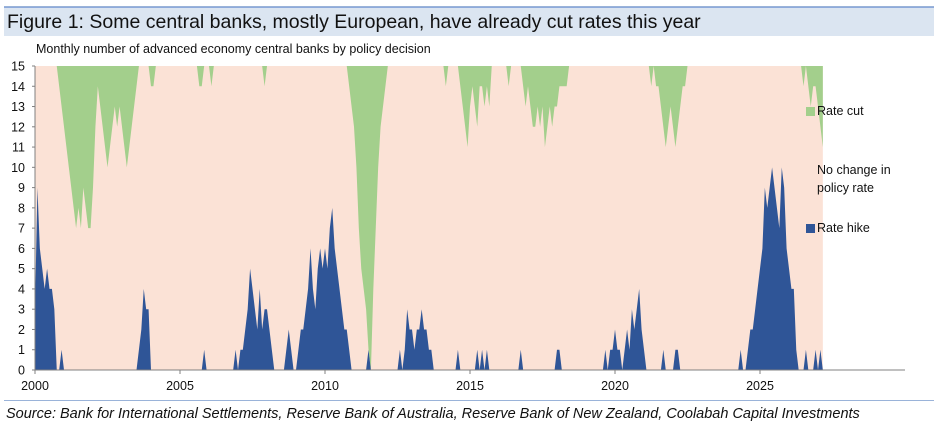 The height and width of the screenshot is (432, 942). I want to click on y-tick-label-4: 4, so click(21, 289).